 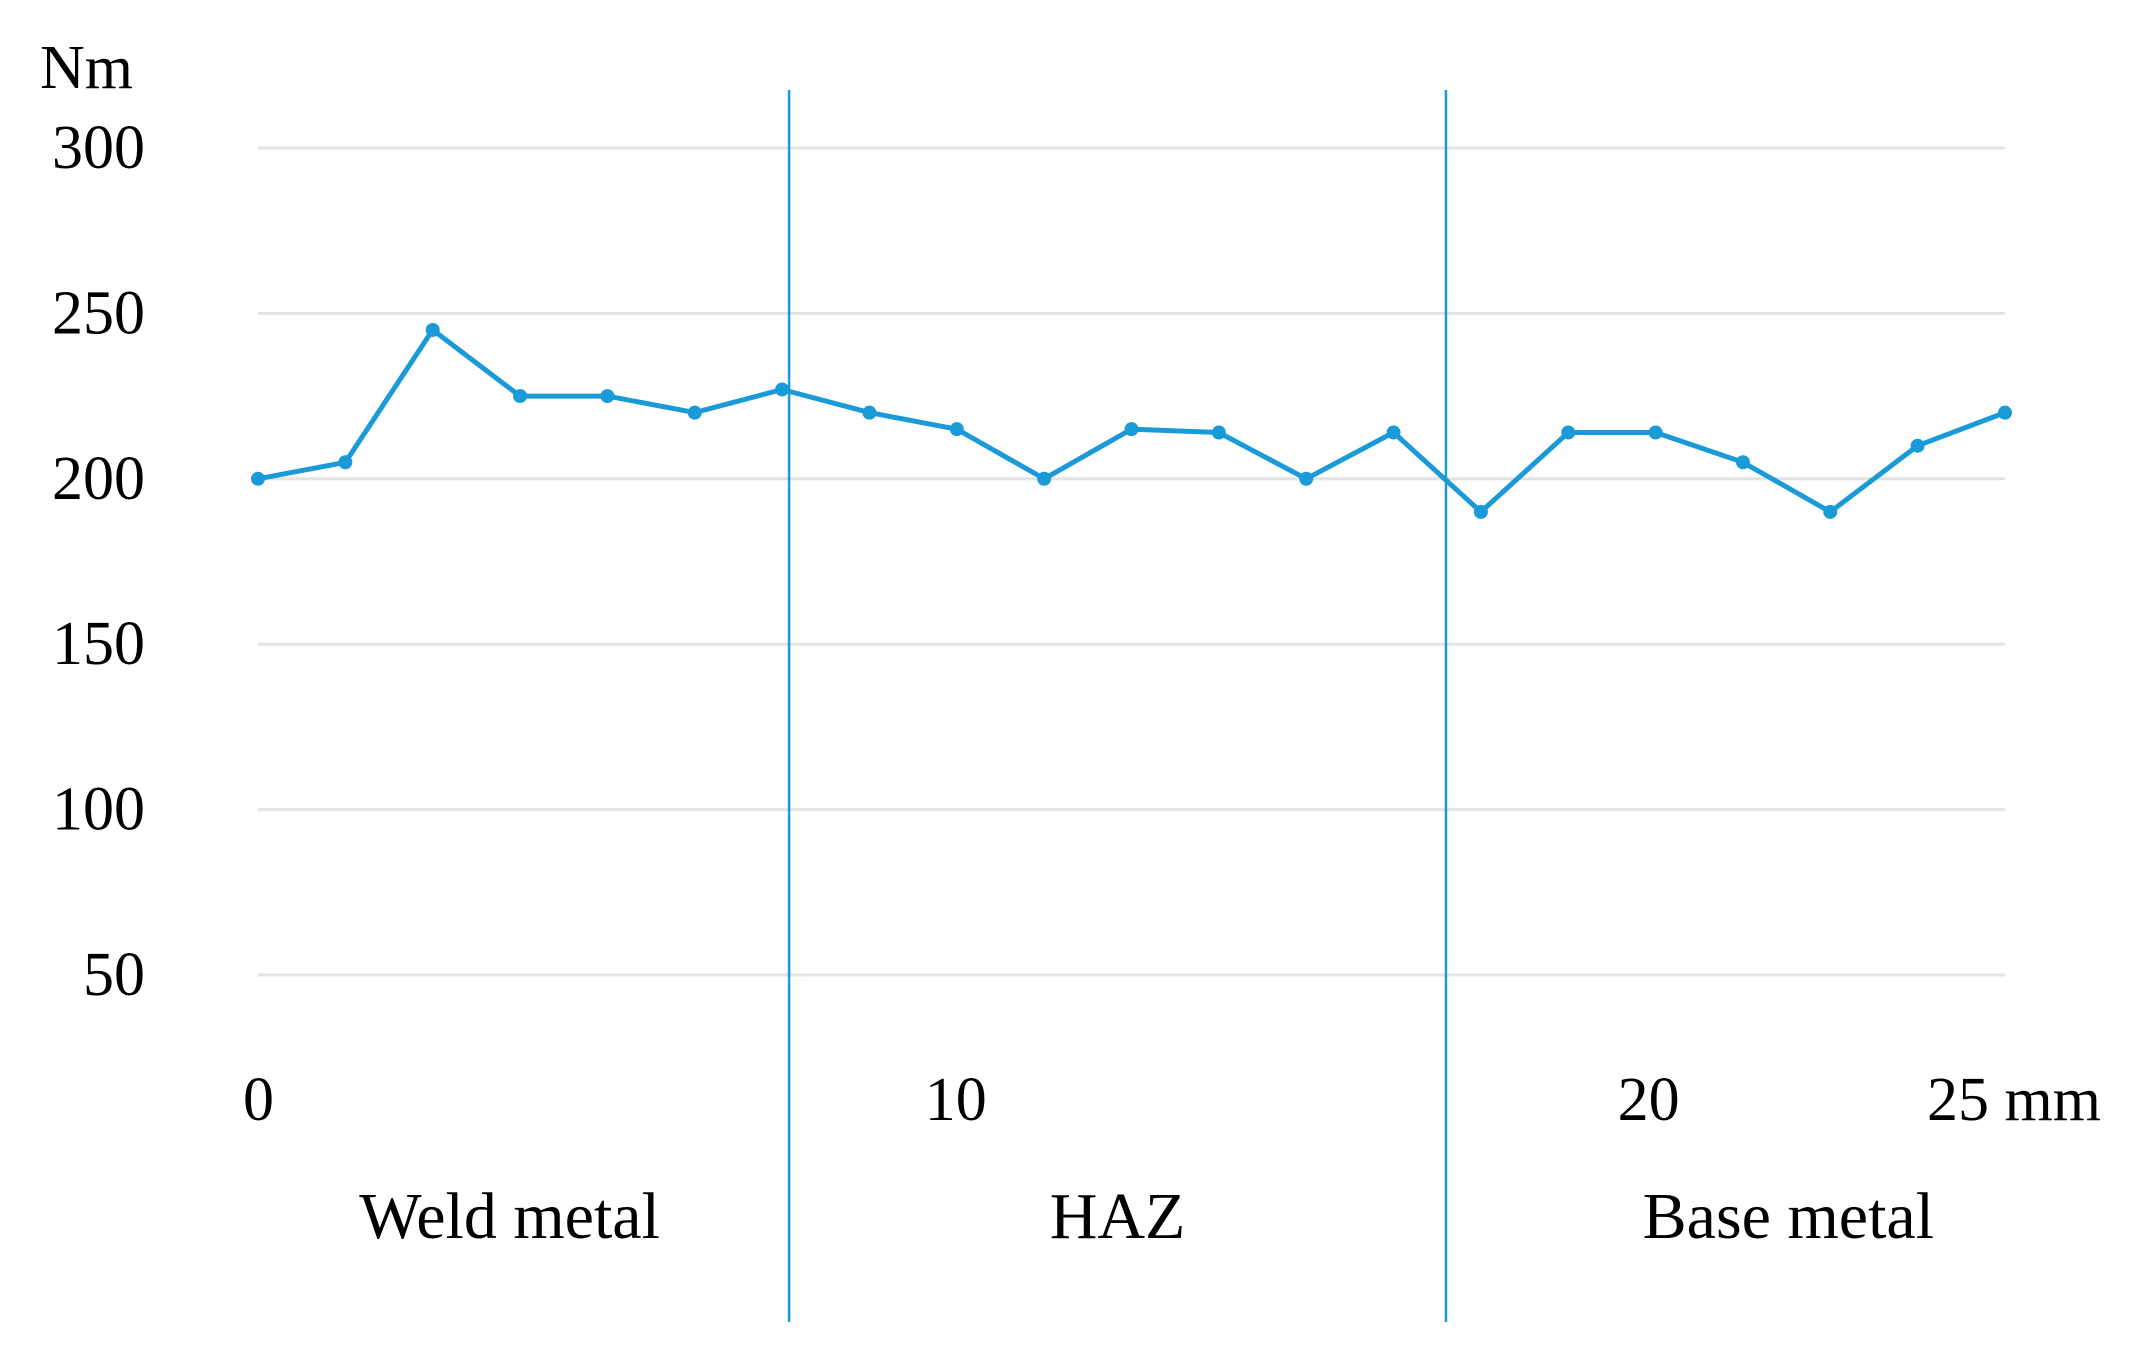 What do you see at coordinates (1118, 1216) in the screenshot?
I see `region-label: HAZ` at bounding box center [1118, 1216].